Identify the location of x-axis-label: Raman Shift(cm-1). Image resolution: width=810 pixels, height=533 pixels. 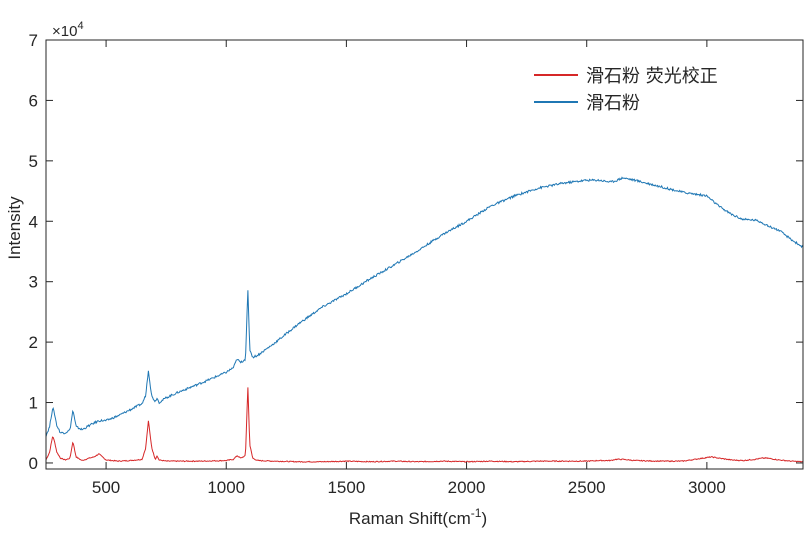
(418, 517).